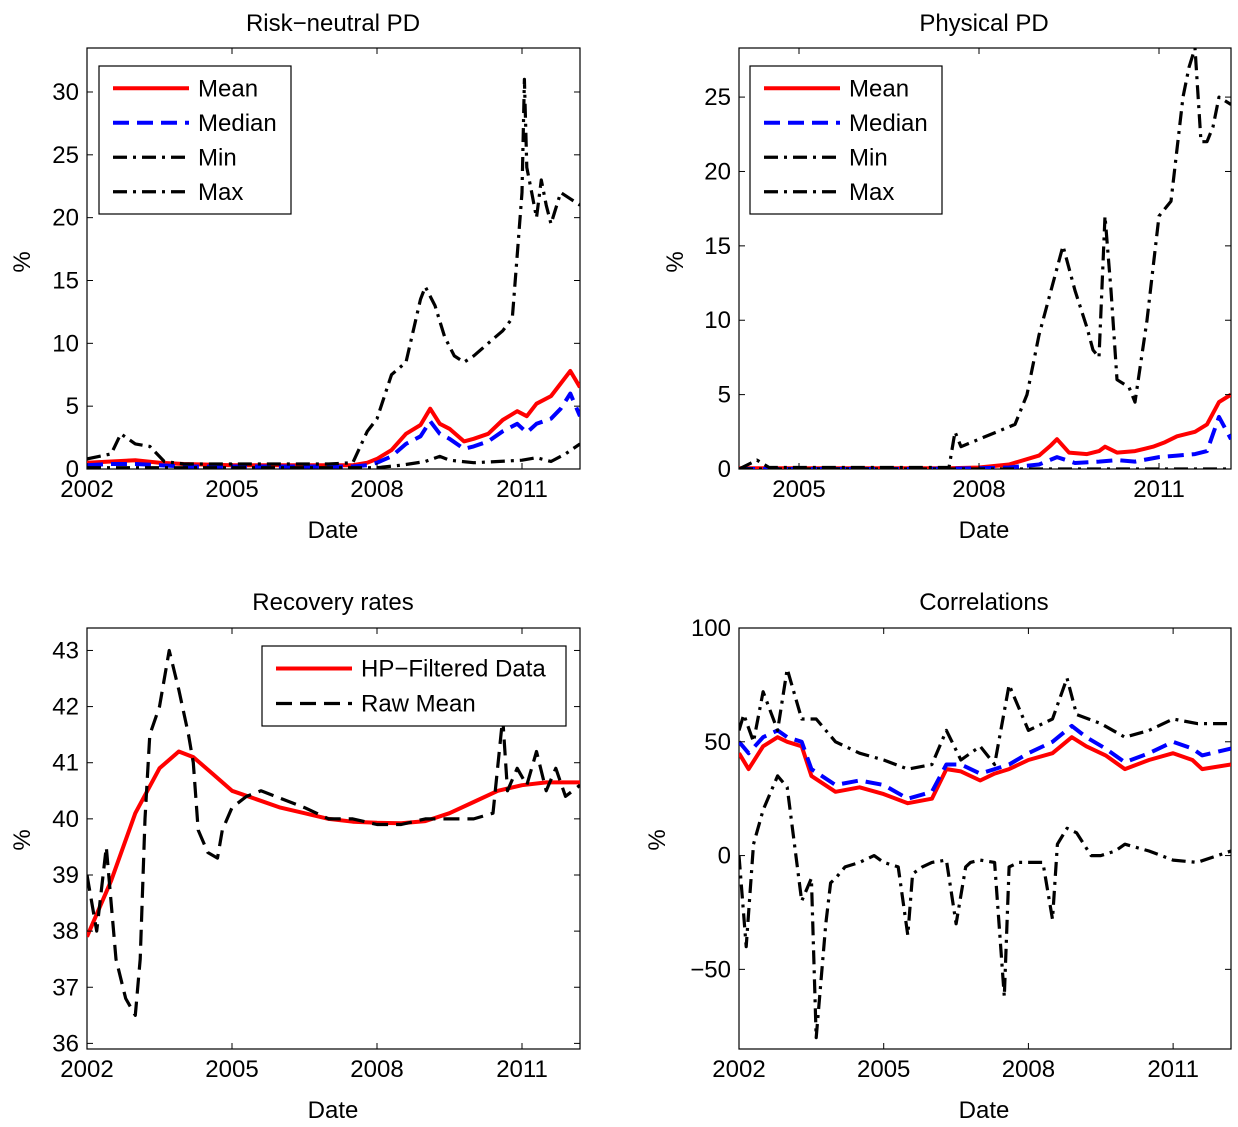 Image resolution: width=1238 pixels, height=1127 pixels. Describe the element at coordinates (65, 92) in the screenshot. I see `y-tick-label: 30` at that location.